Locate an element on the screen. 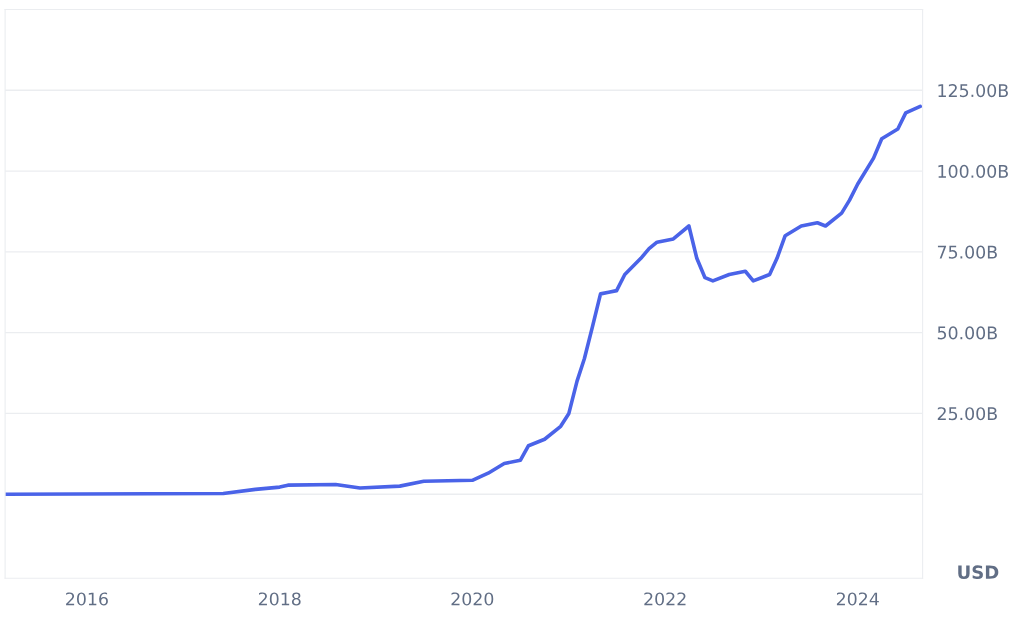 This screenshot has width=1024, height=634. y-tick-label: 75.00B is located at coordinates (967, 252).